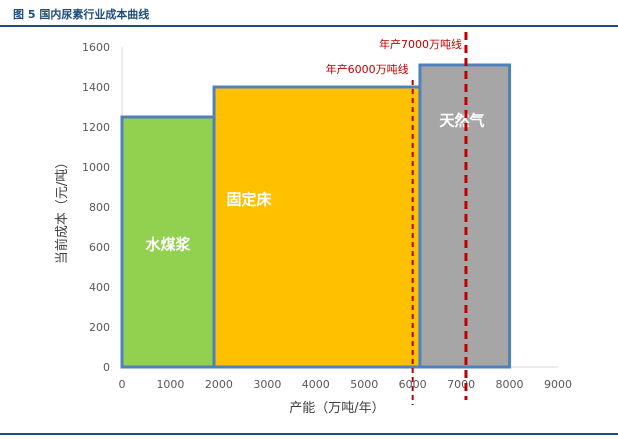  Describe the element at coordinates (170, 384) in the screenshot. I see `x-tick-label: 1000` at that location.